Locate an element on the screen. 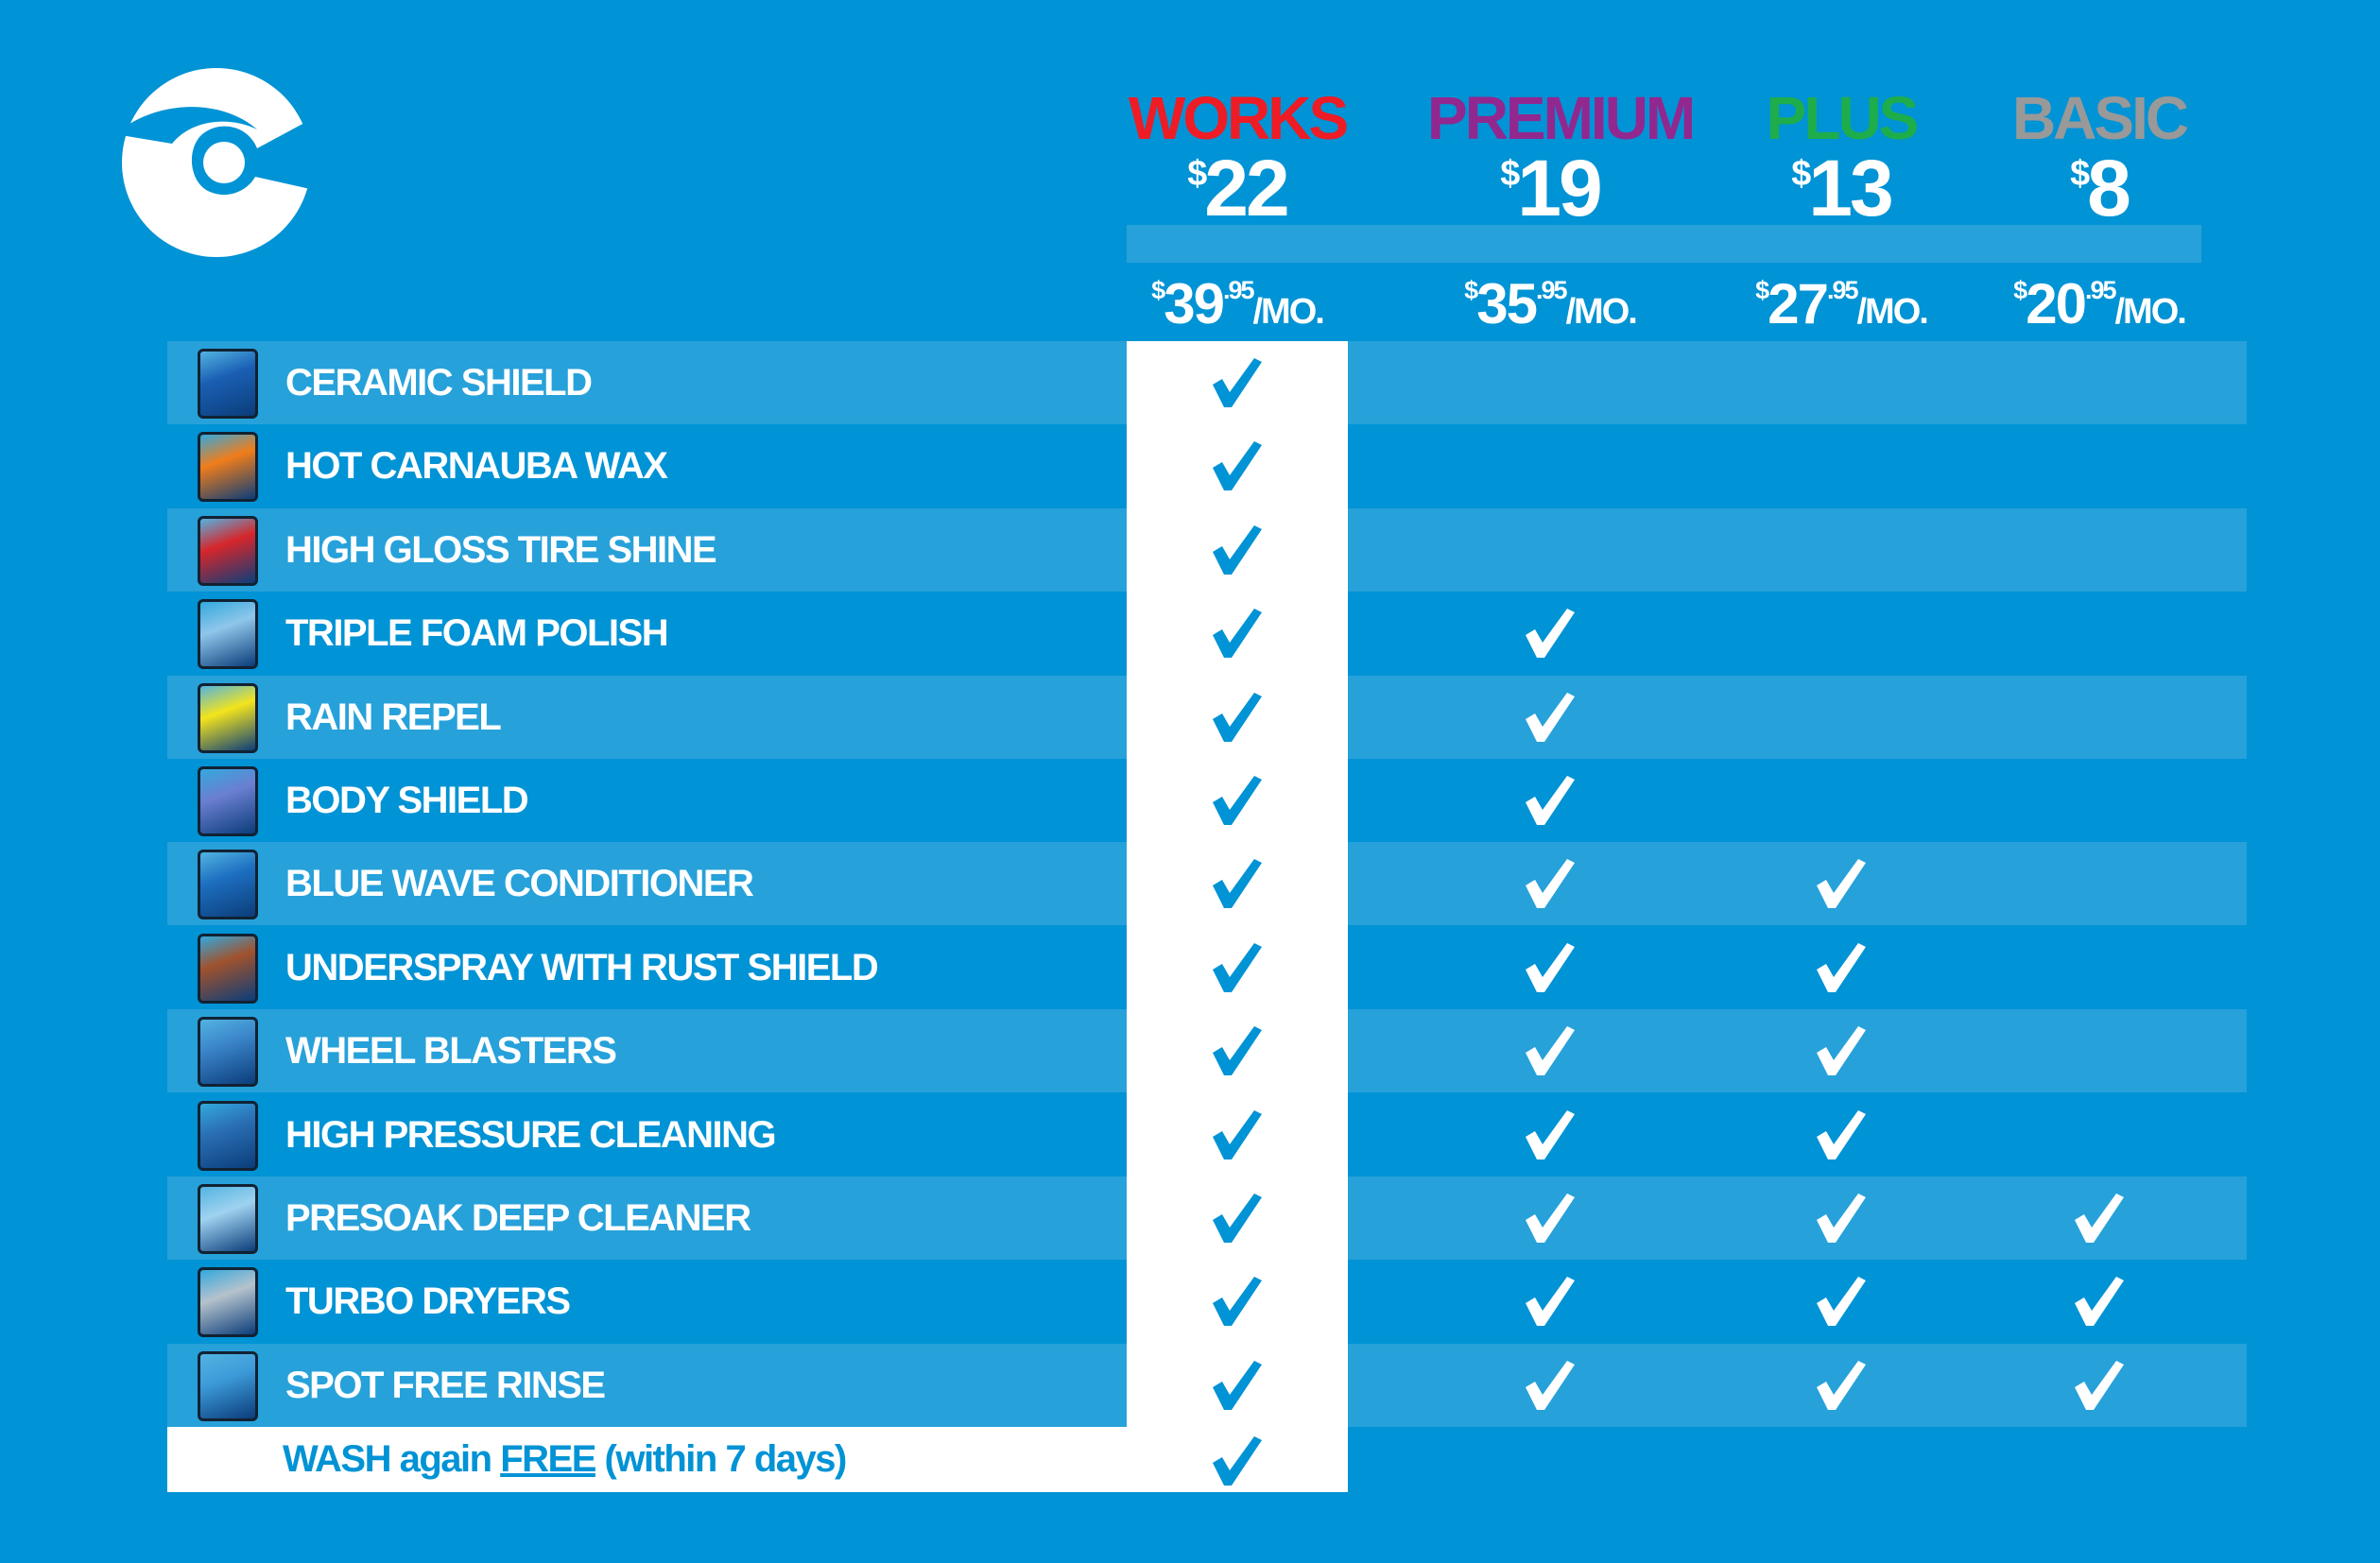  tire-shine-icon is located at coordinates (228, 550).